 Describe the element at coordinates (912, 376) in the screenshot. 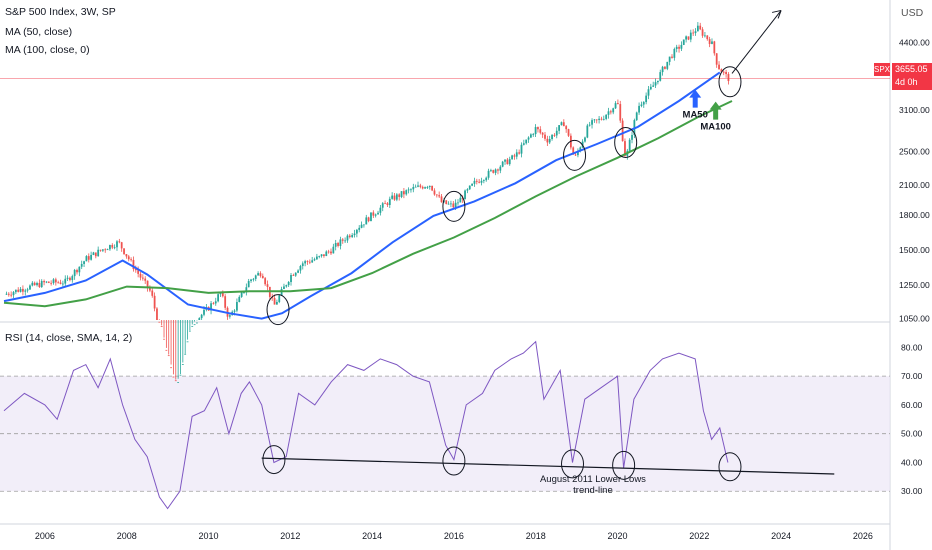

I see `rsi-tick-label: 70.00` at that location.